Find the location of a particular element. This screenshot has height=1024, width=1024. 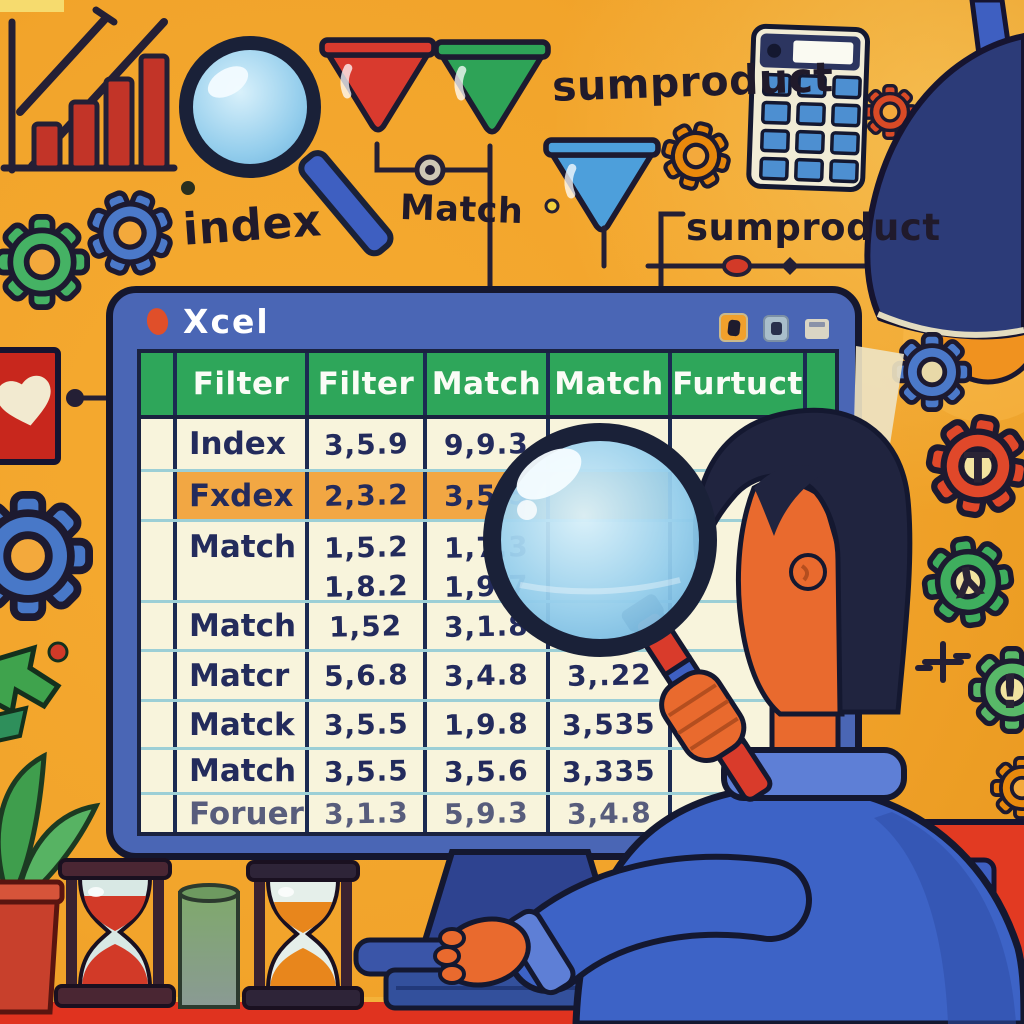

plant-icon is located at coordinates (50, 883).